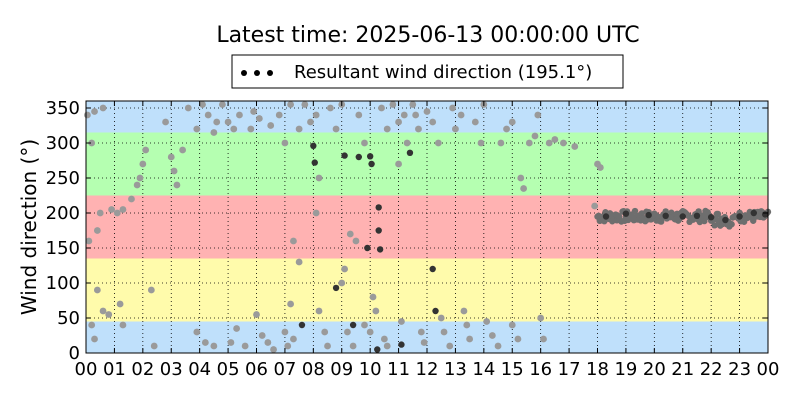 Image resolution: width=800 pixels, height=400 pixels. I want to click on x-tick-label: 00, so click(768, 369).